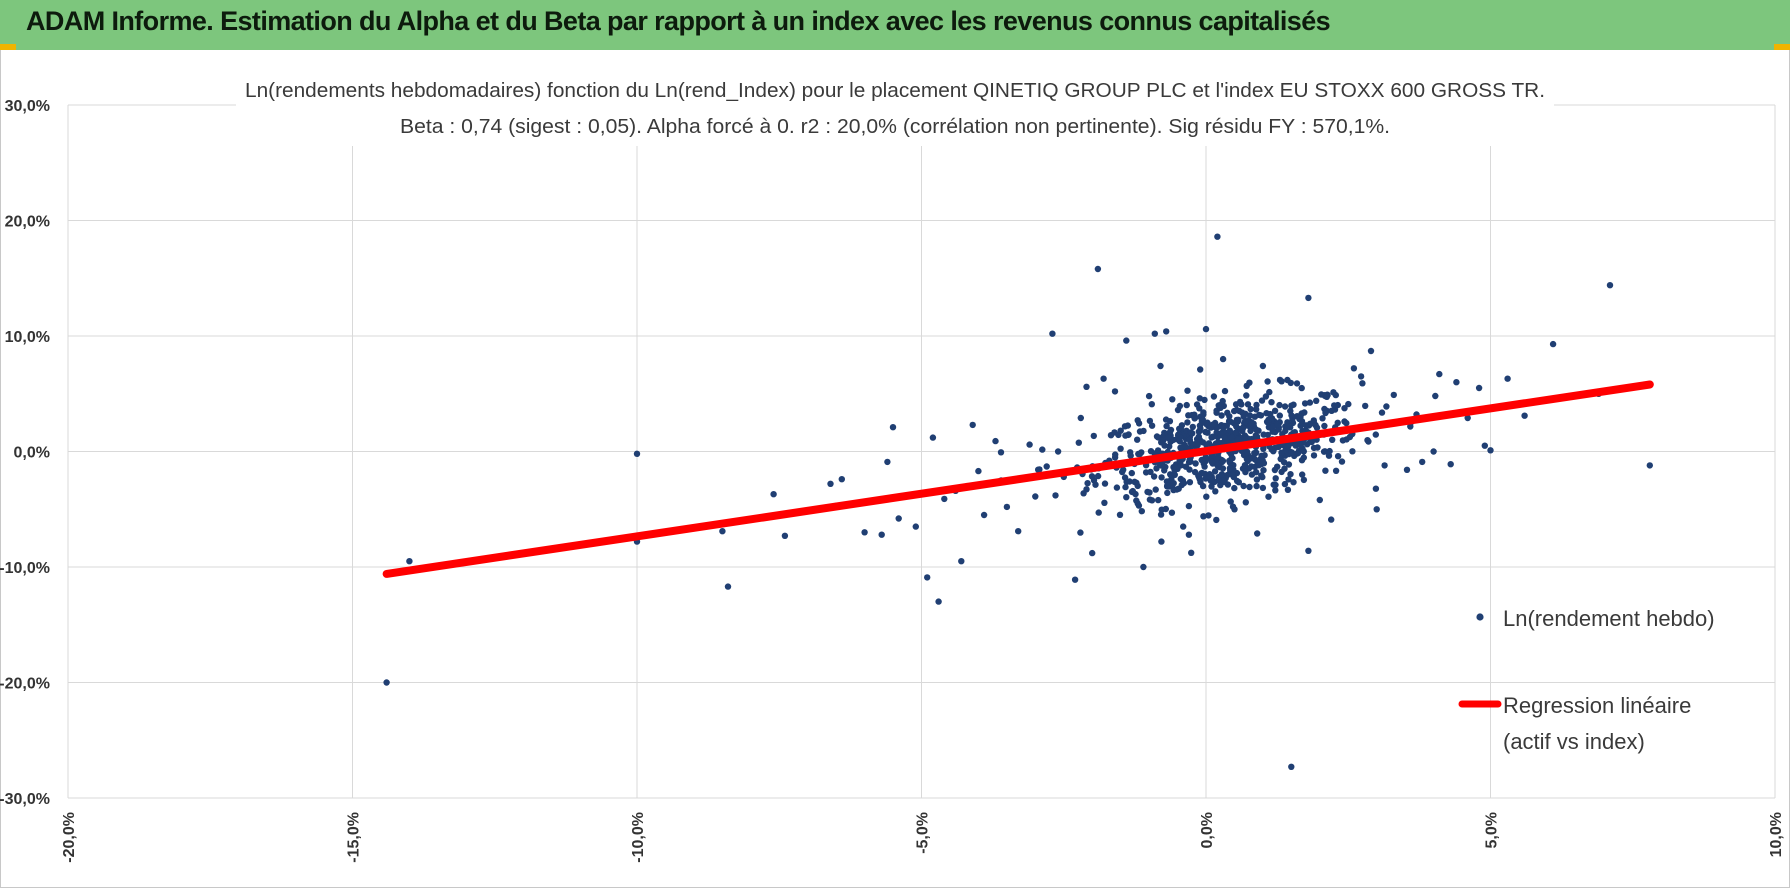 Image resolution: width=1790 pixels, height=888 pixels. What do you see at coordinates (1480, 617) in the screenshot?
I see `legend-marker-points` at bounding box center [1480, 617].